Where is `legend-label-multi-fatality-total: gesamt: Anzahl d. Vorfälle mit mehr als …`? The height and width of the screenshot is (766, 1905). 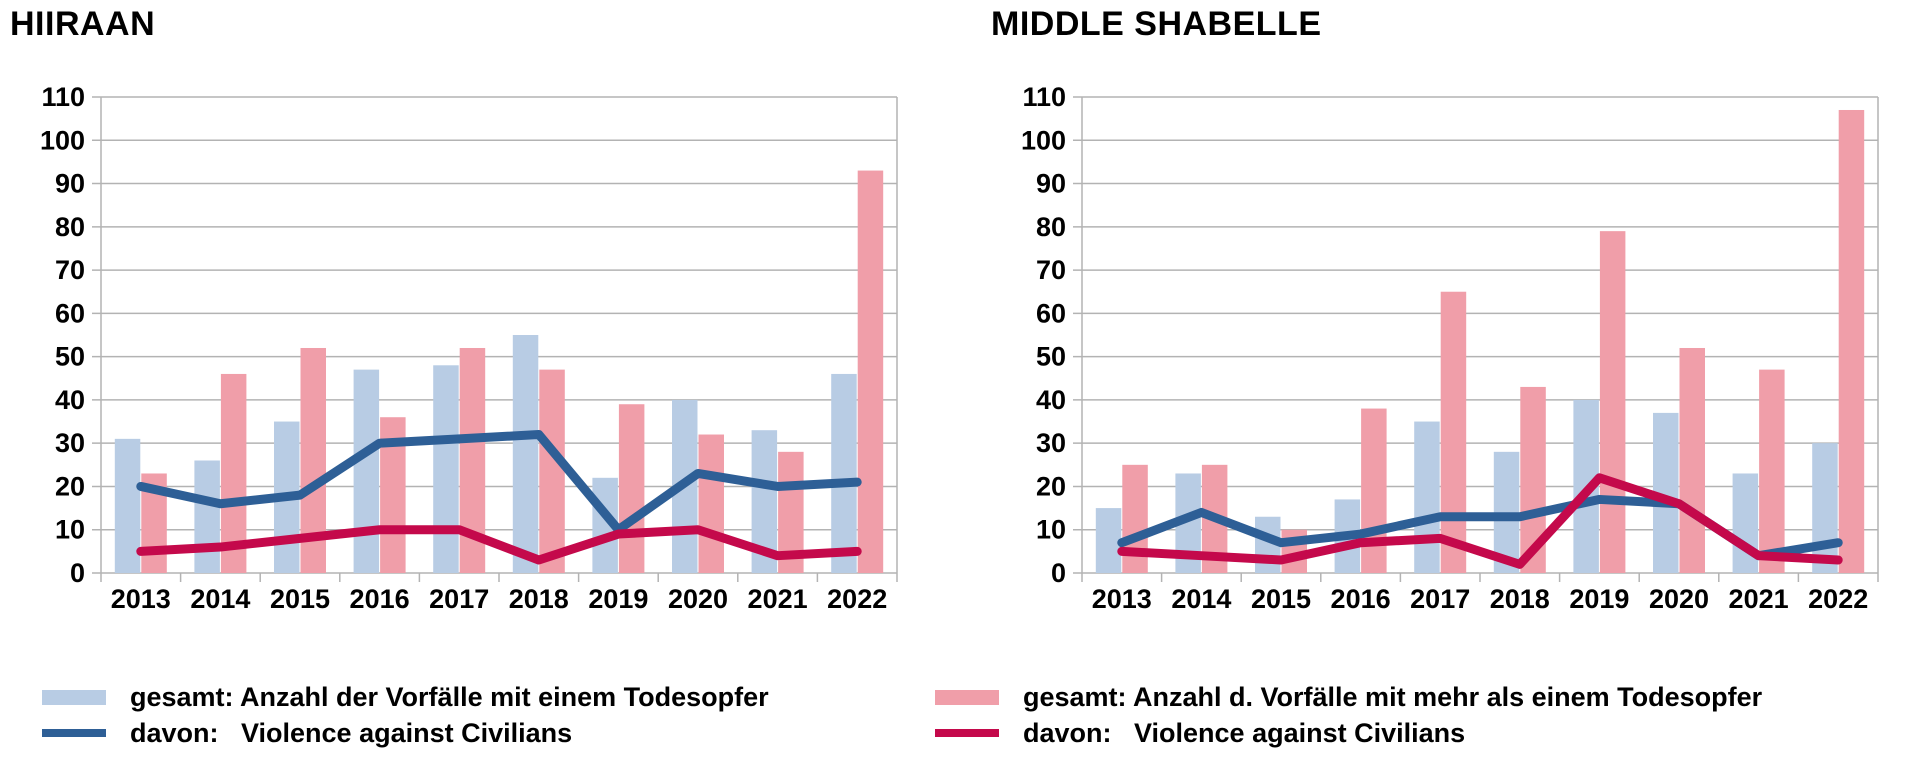 legend-label-multi-fatality-total: gesamt: Anzahl d. Vorfälle mit mehr als … is located at coordinates (1393, 696).